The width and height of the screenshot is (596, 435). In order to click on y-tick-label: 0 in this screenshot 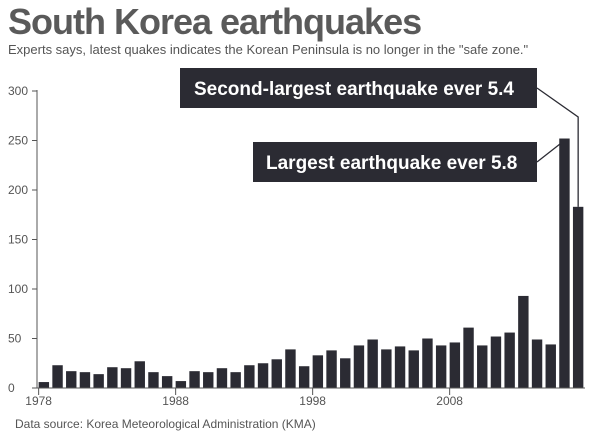, I will do `click(11, 388)`.